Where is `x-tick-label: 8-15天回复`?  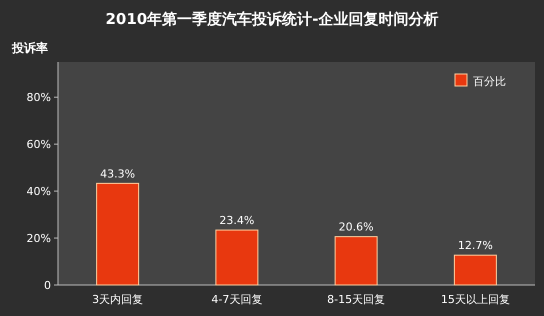 x-tick-label: 8-15天回复 is located at coordinates (356, 299).